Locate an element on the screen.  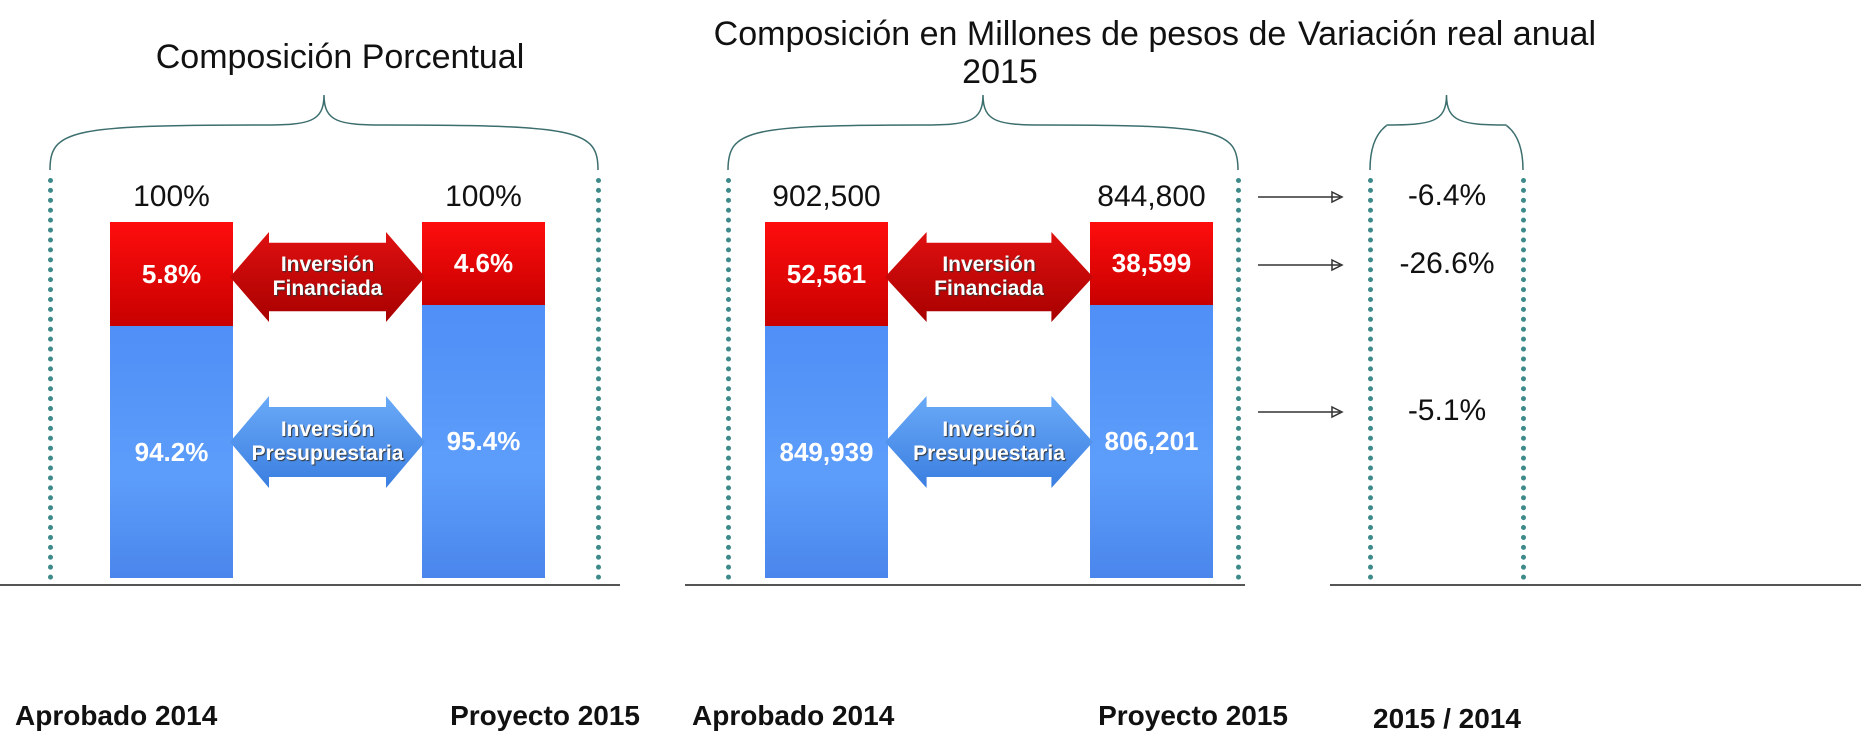
variation-value: -26.6% is located at coordinates (1447, 263).